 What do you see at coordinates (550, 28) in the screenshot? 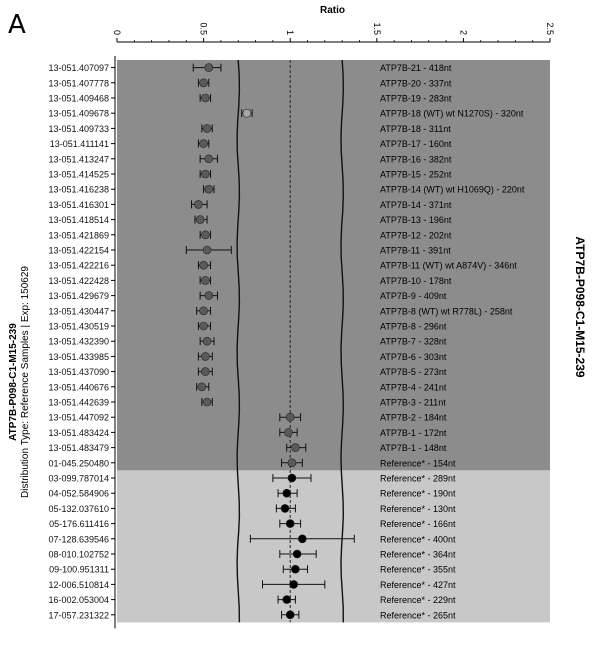
I see `x-tick-label: 2.5` at bounding box center [550, 28].